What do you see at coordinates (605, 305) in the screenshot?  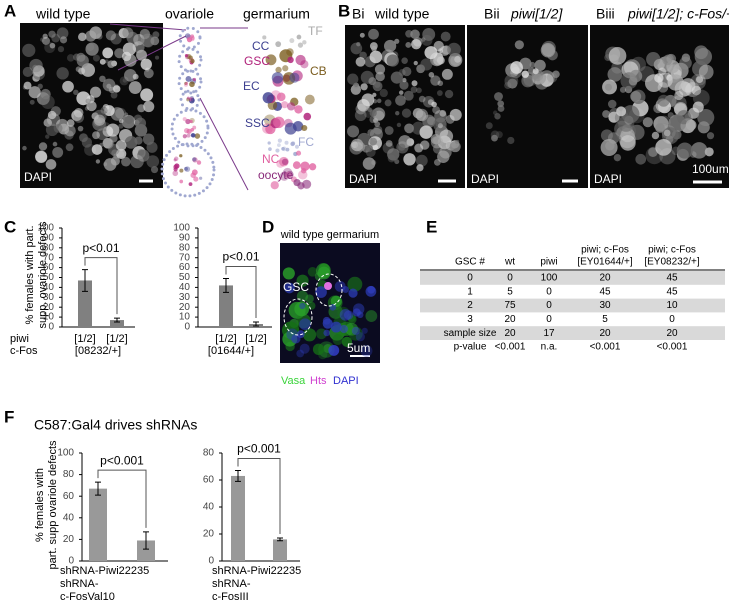 I see `table-cell: 30` at bounding box center [605, 305].